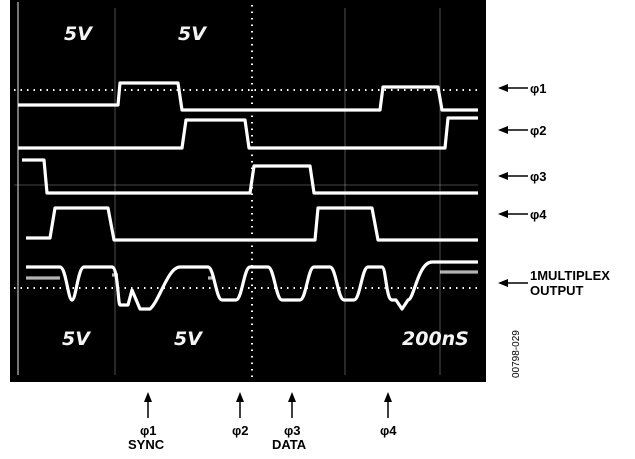 The image size is (635, 459). I want to click on channel-label-multiplex-line2: OUTPUT, so click(557, 290).